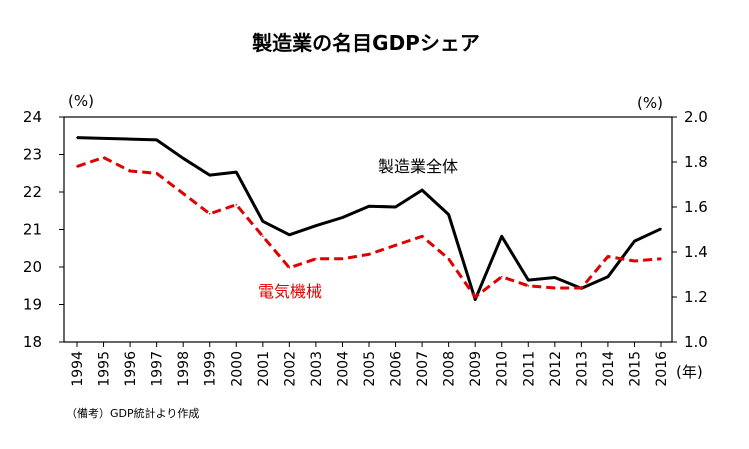 This screenshot has width=749, height=449. What do you see at coordinates (32, 192) in the screenshot?
I see `left-tick-label: 22` at bounding box center [32, 192].